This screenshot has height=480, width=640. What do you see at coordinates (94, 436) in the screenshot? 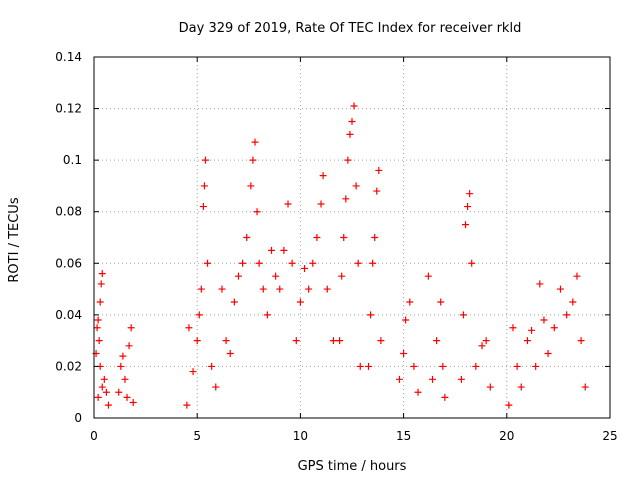
I see `x-tick-label: 0` at bounding box center [94, 436].